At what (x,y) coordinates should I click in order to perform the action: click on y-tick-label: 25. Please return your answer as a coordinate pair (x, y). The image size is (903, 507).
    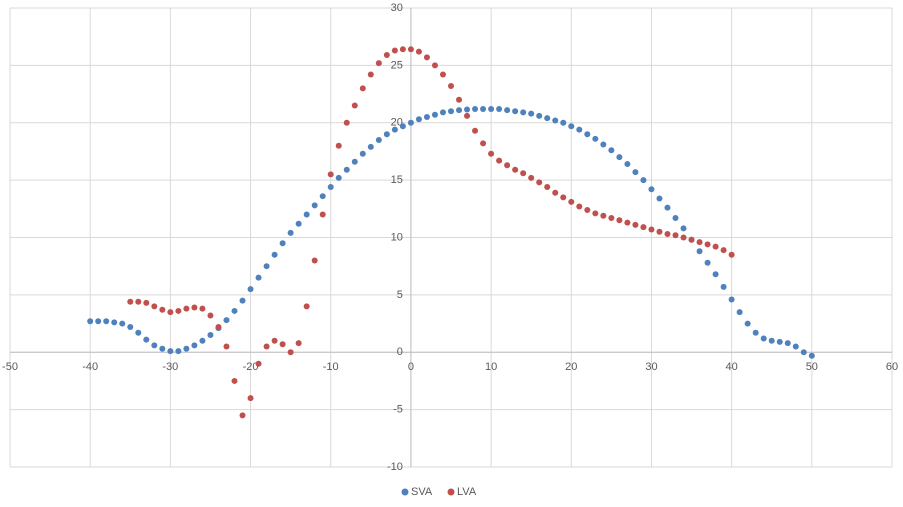
    Looking at the image, I should click on (397, 65).